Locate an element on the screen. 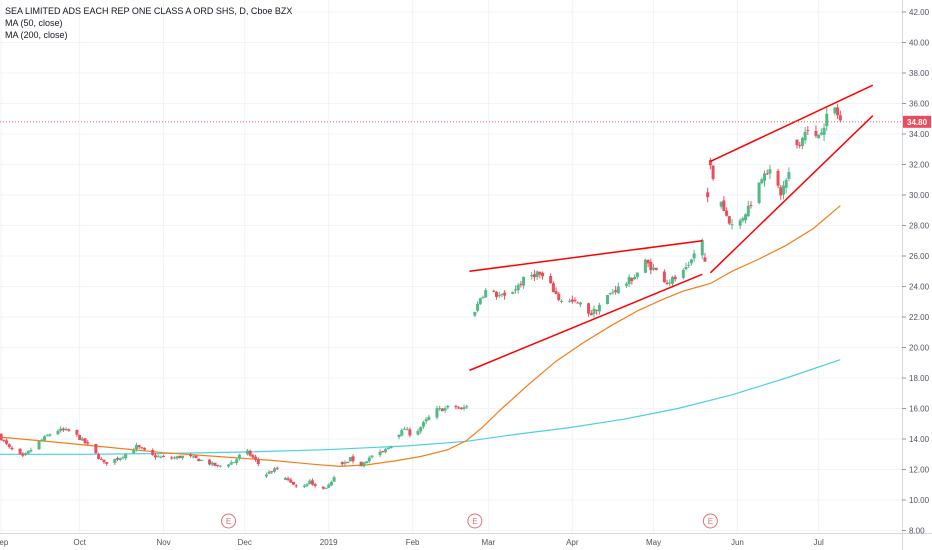 This screenshot has height=550, width=932. y-tick-label: 40.00 is located at coordinates (919, 43).